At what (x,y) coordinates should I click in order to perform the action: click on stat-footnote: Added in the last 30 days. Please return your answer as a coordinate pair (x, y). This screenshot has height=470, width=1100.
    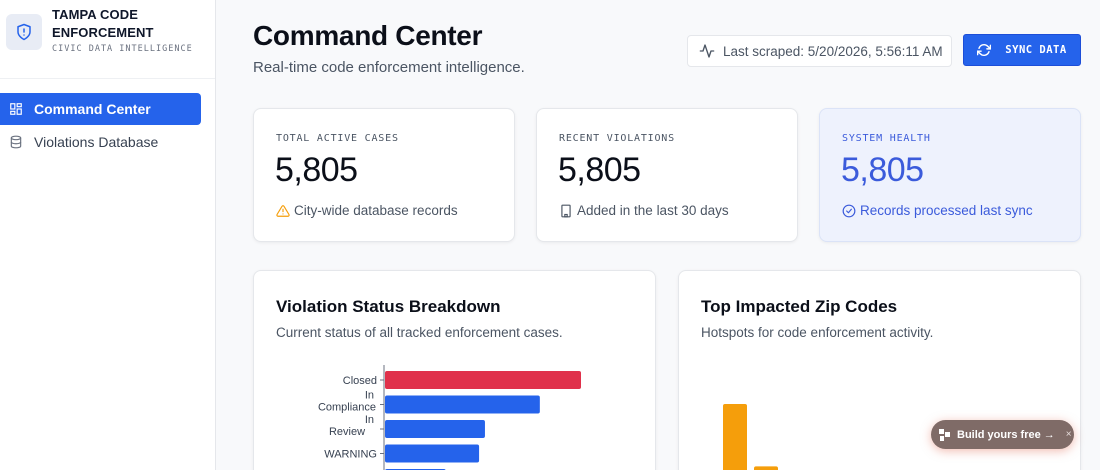
    Looking at the image, I should click on (644, 210).